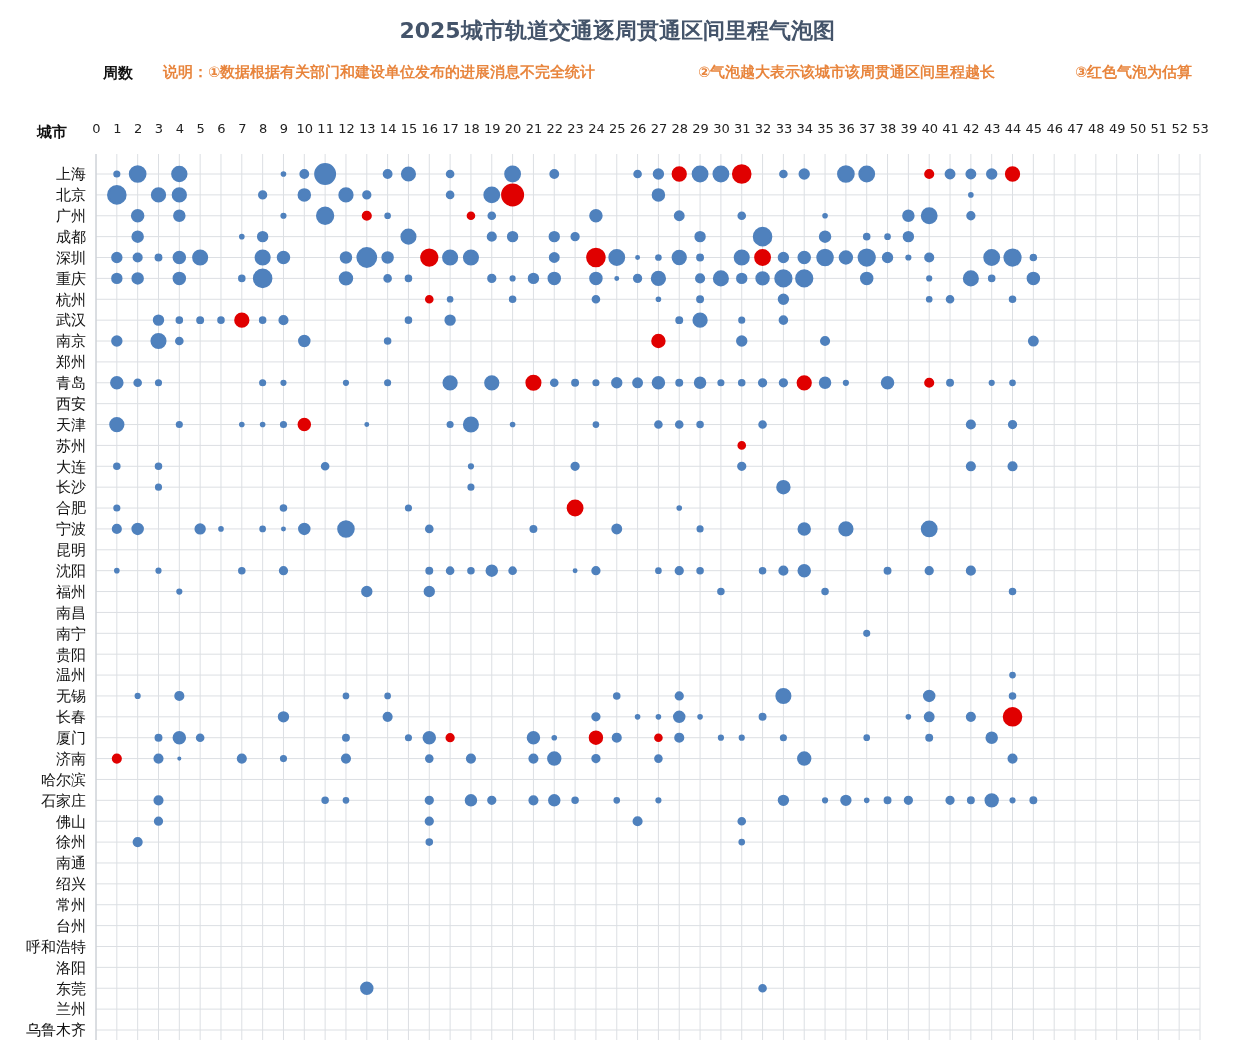 The image size is (1235, 1040). What do you see at coordinates (409, 128) in the screenshot?
I see `x-tick-label: 15` at bounding box center [409, 128].